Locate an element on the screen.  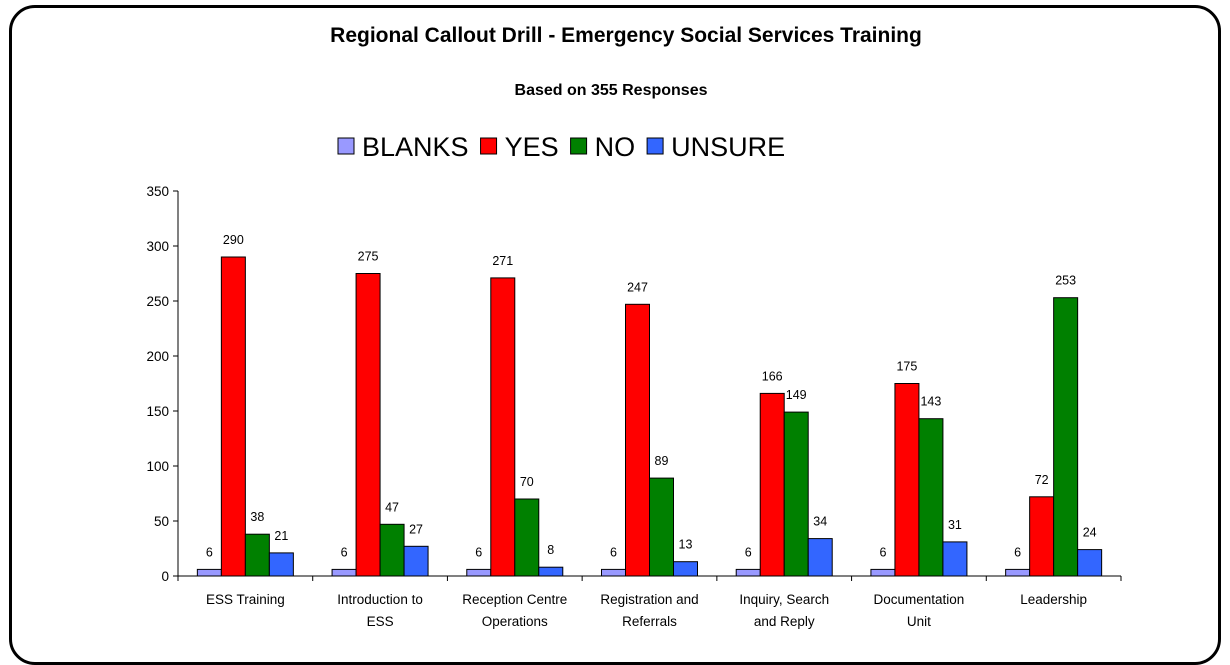
legend-swatch-yes is located at coordinates (489, 146).